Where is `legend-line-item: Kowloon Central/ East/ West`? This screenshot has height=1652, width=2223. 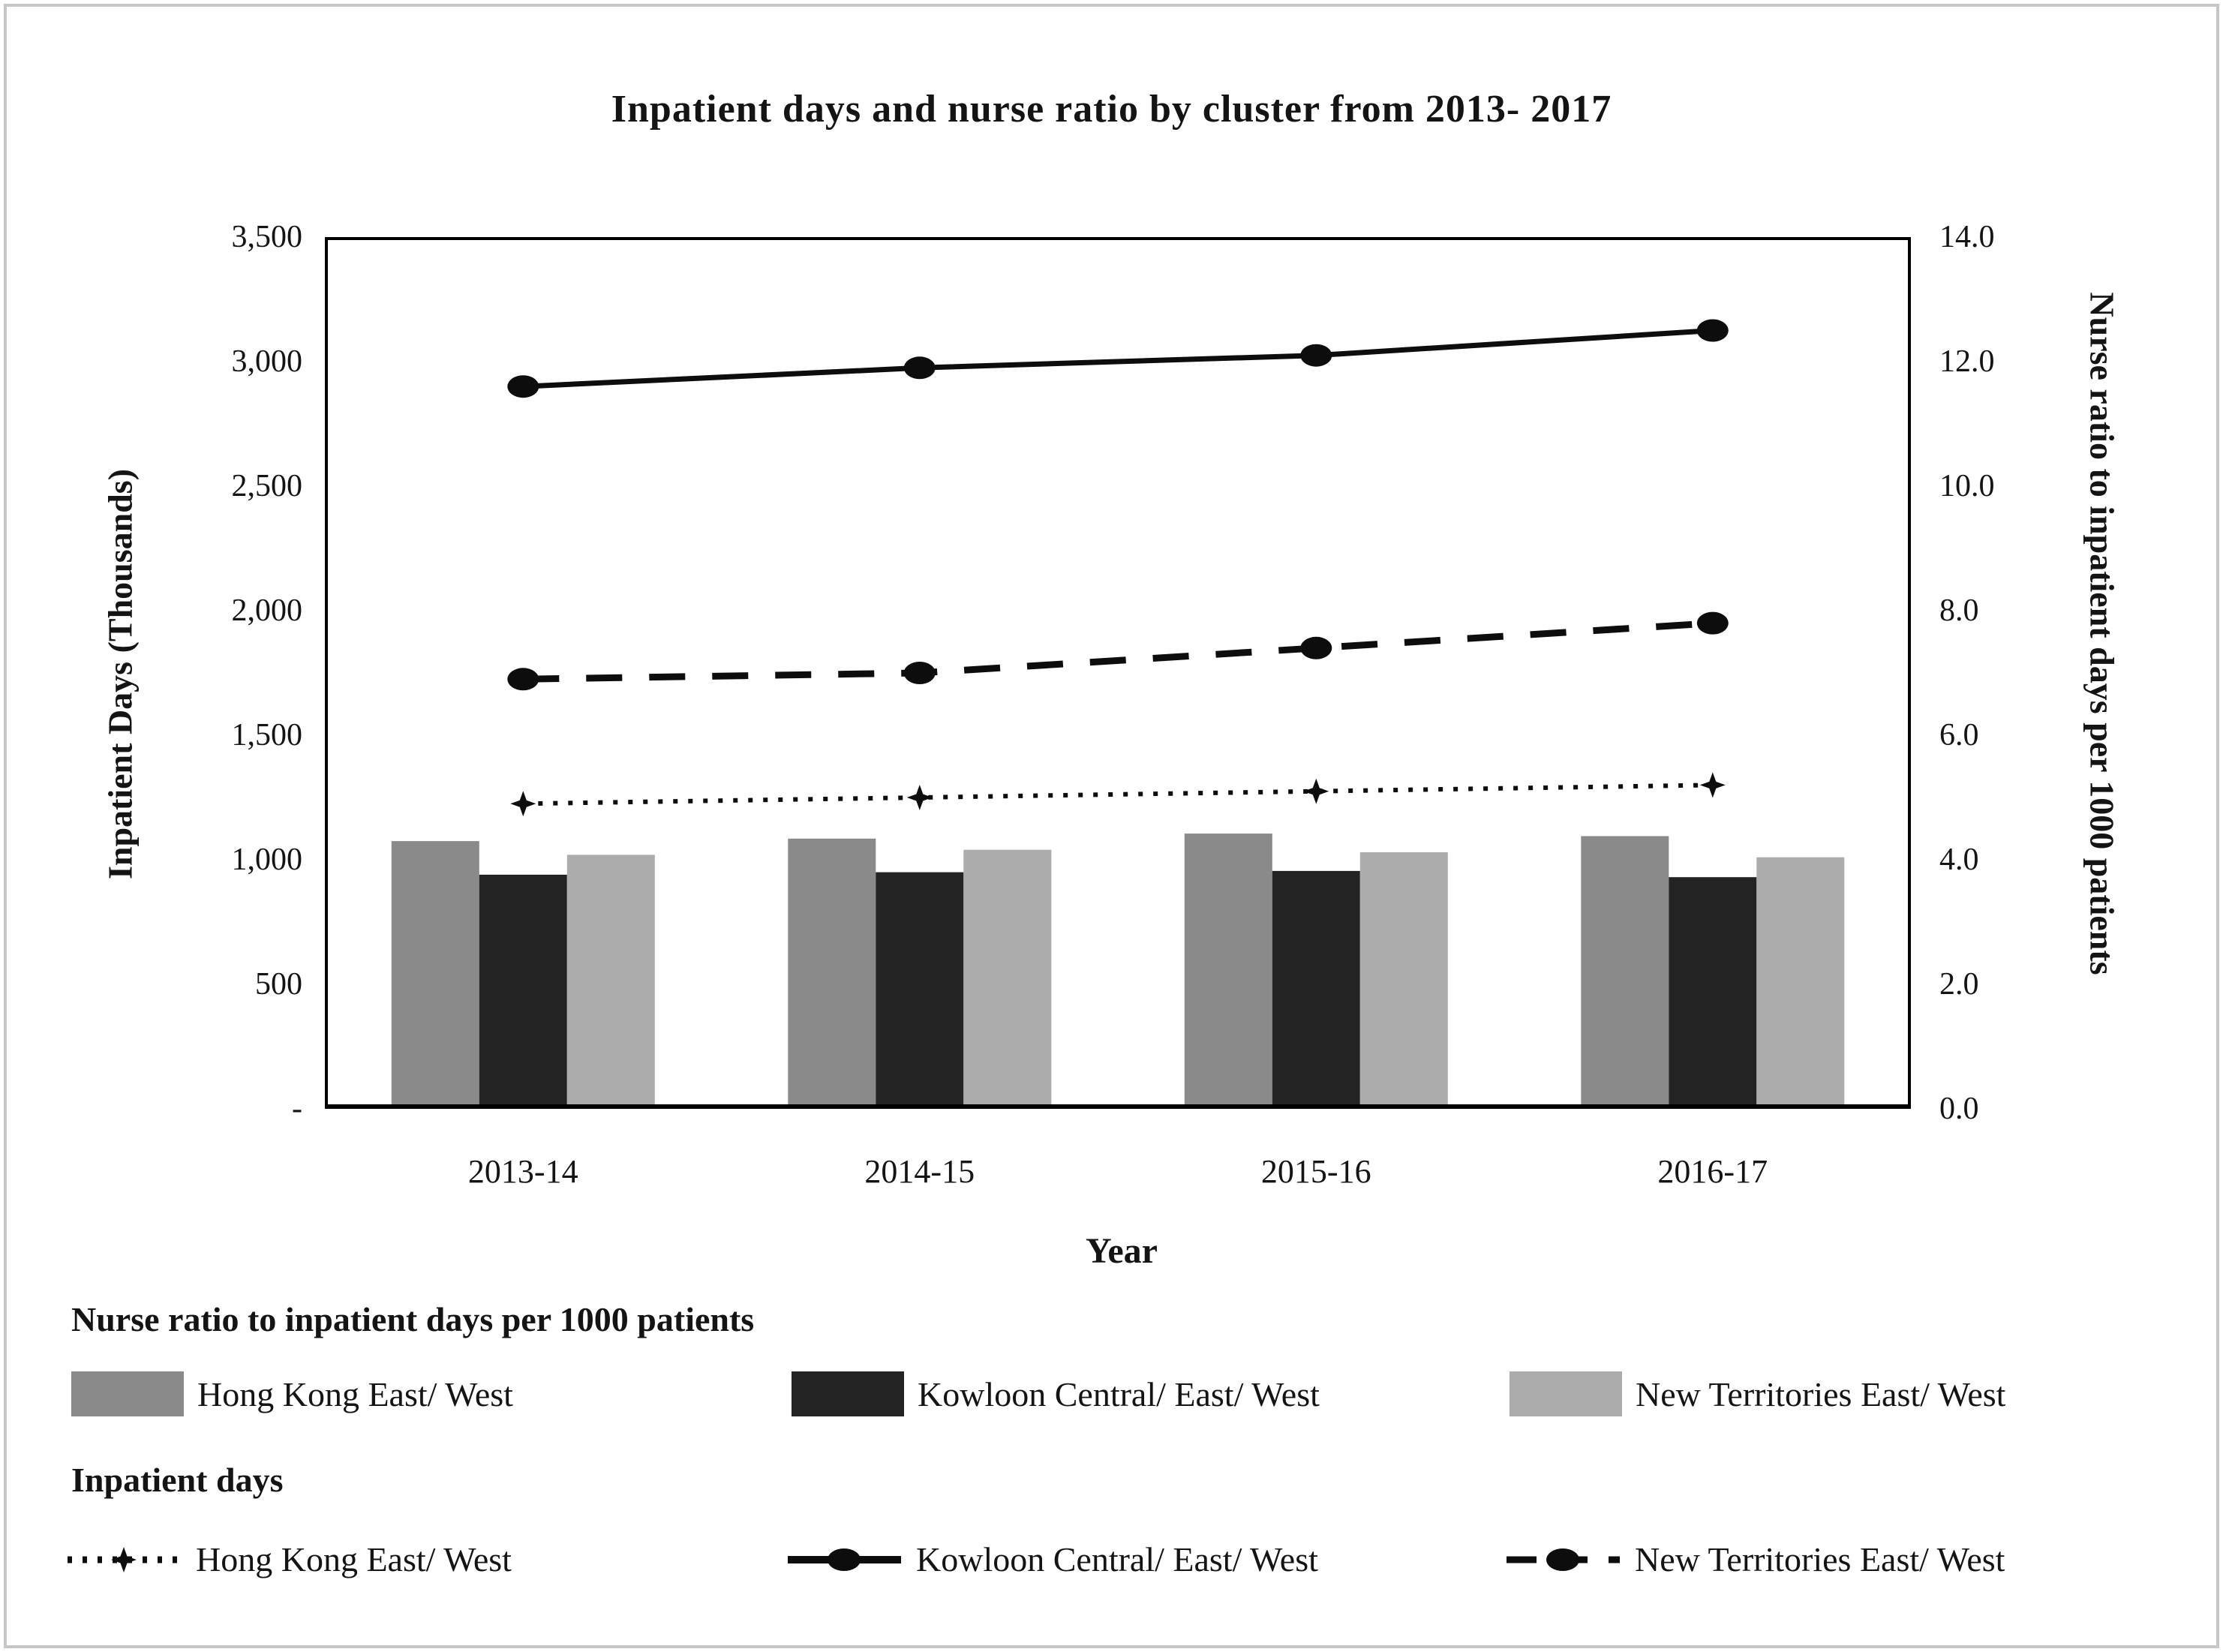 legend-line-item: Kowloon Central/ East/ West is located at coordinates (1052, 1559).